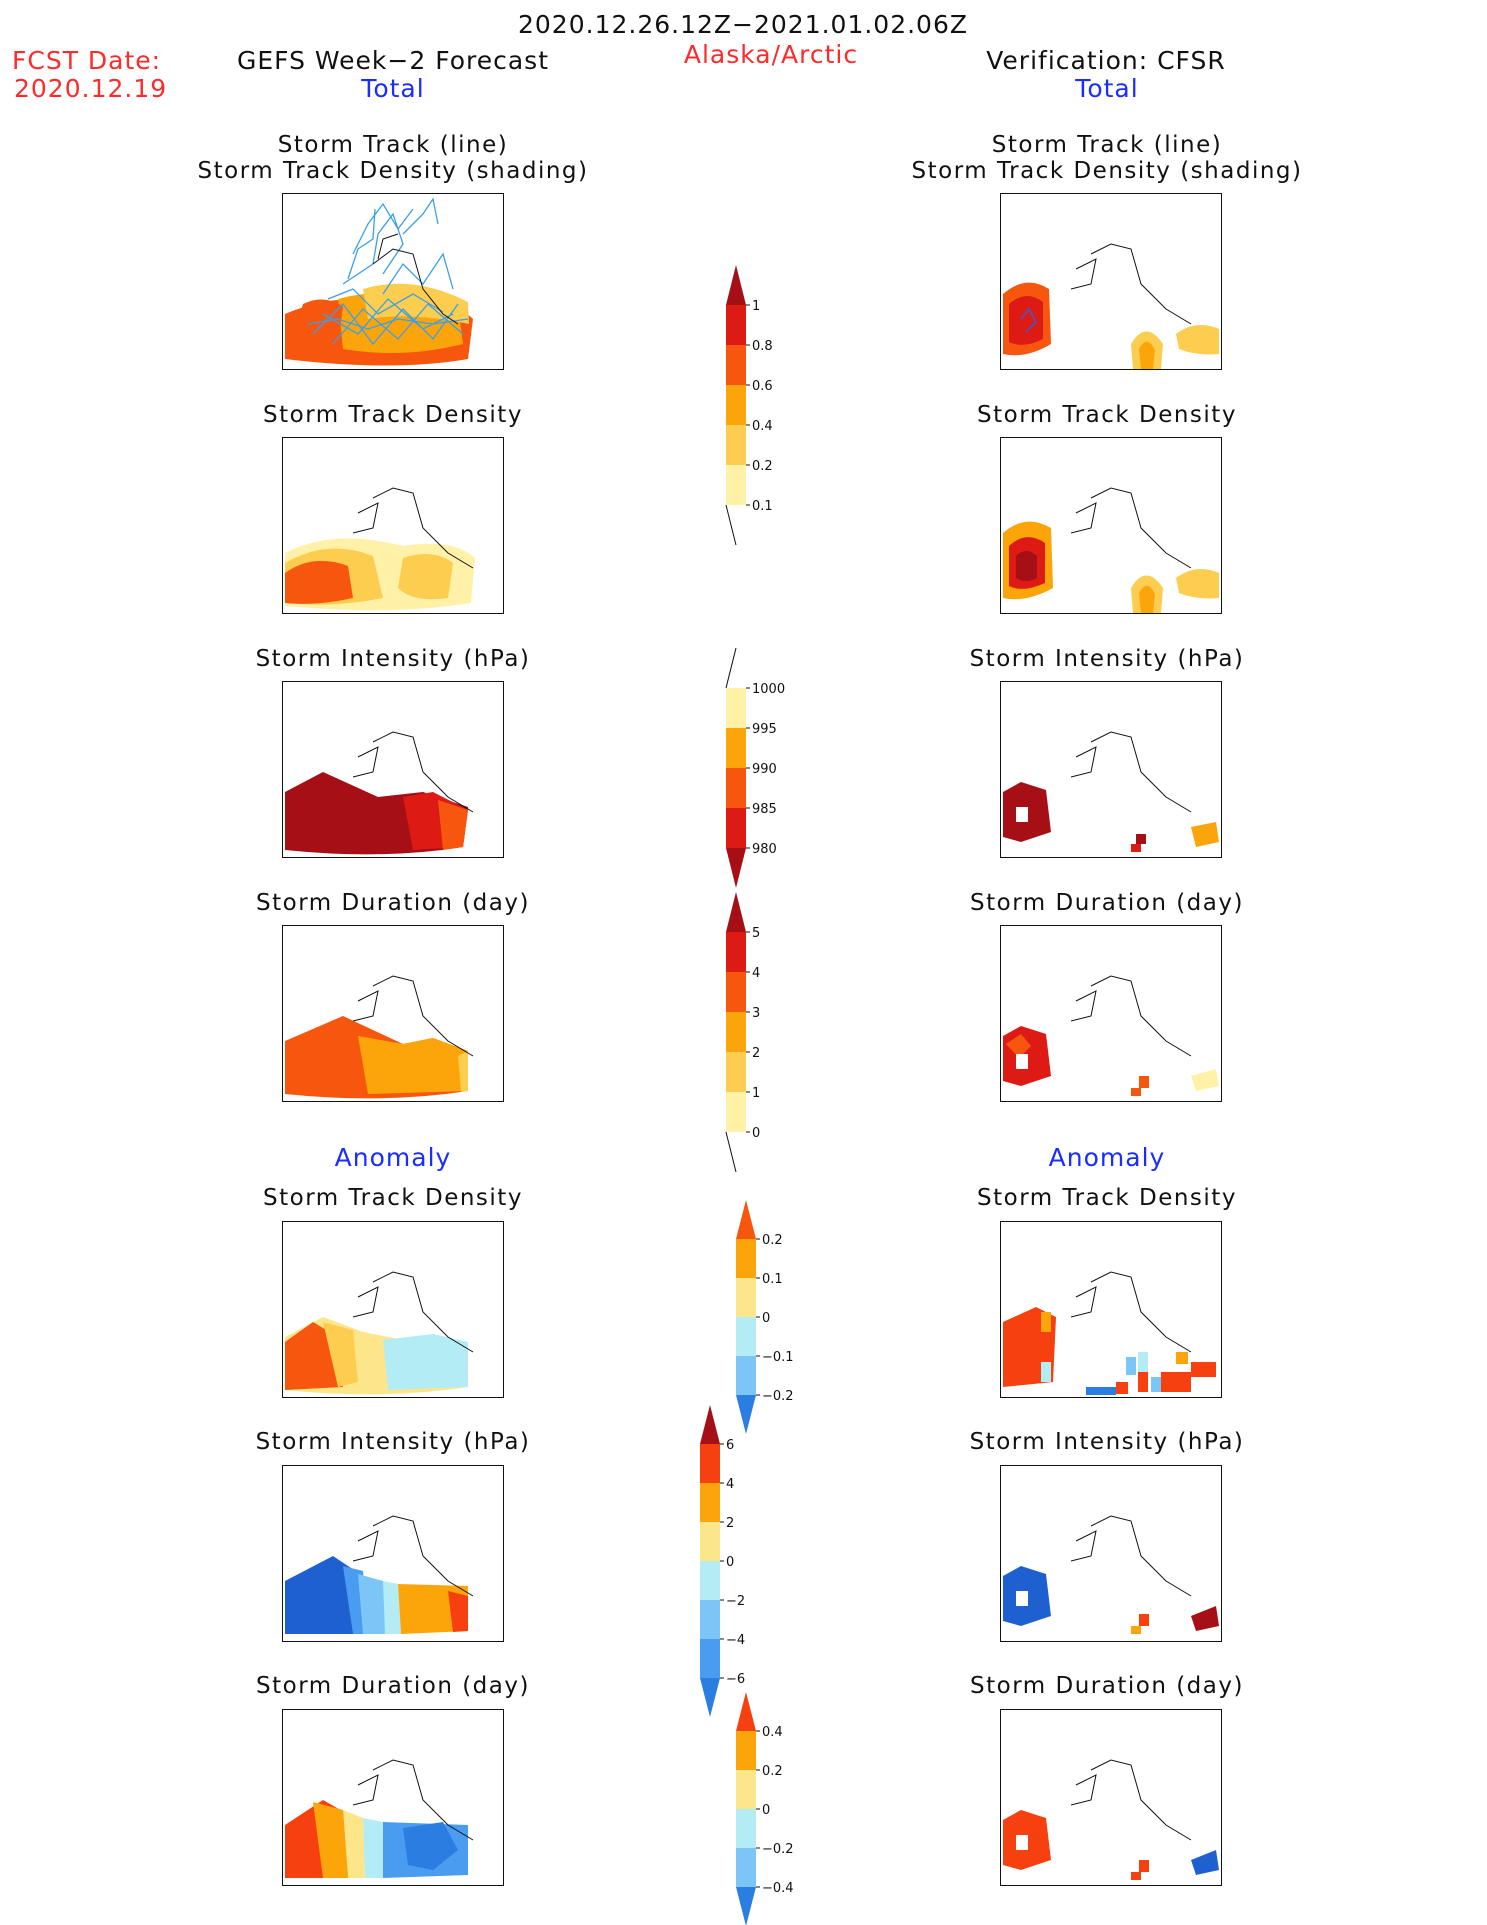 Image resolution: width=1487 pixels, height=1925 pixels. Describe the element at coordinates (756, 933) in the screenshot. I see `colorbar-tick-label: 5` at that location.